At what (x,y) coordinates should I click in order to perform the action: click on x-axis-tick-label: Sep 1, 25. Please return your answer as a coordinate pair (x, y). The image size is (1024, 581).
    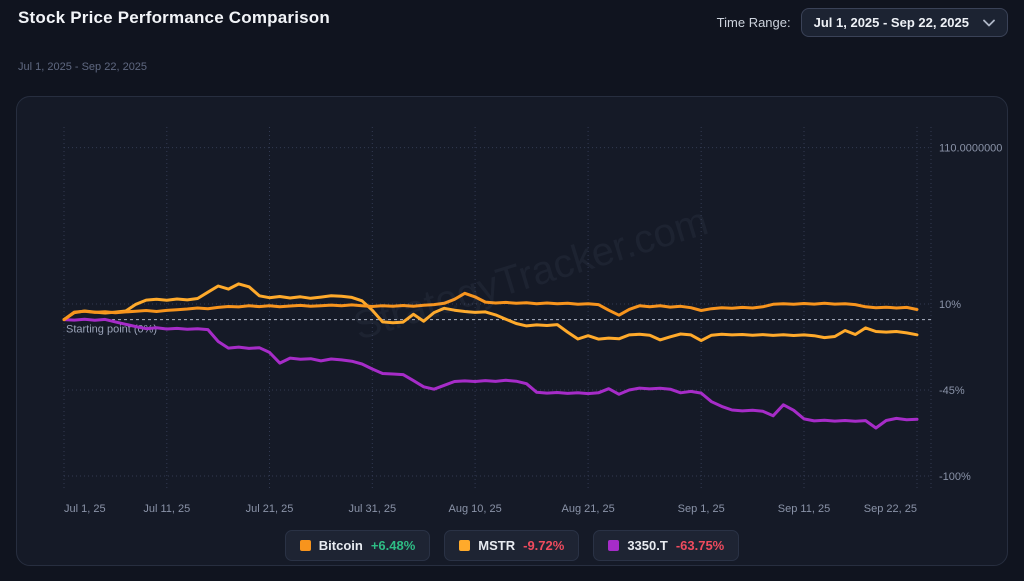
    Looking at the image, I should click on (701, 509).